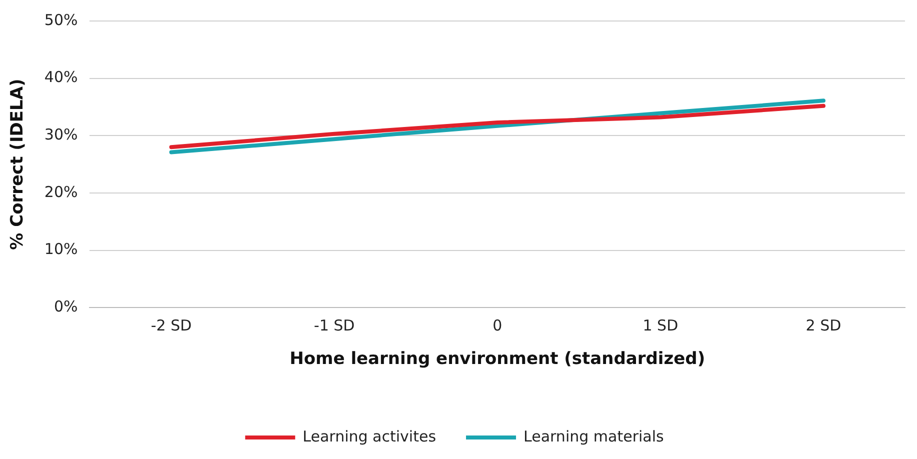 The width and height of the screenshot is (917, 459). I want to click on x-tick-label: 0, so click(497, 325).